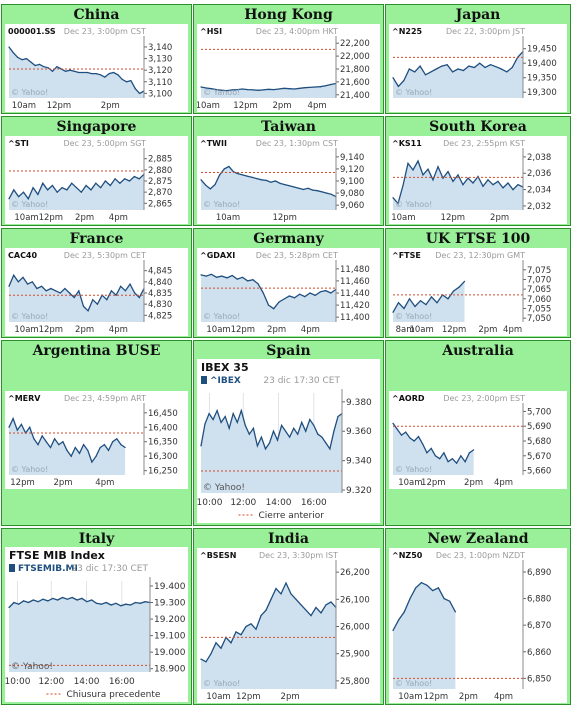 The image size is (571, 707). I want to click on x-tick-label: 2pm, so click(468, 697).